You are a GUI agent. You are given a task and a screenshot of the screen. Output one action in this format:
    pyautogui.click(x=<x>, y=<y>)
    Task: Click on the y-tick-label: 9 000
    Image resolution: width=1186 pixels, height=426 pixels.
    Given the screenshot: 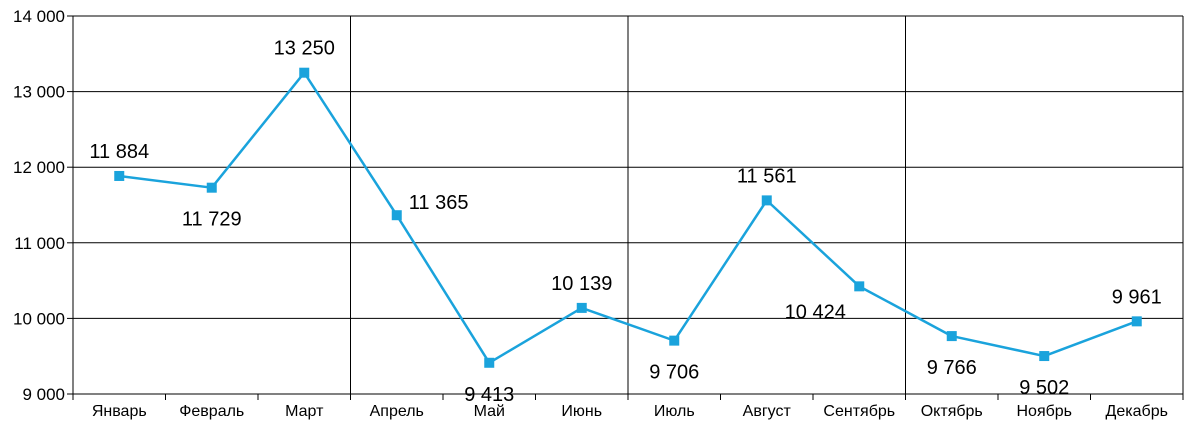 What is the action you would take?
    pyautogui.click(x=43, y=394)
    